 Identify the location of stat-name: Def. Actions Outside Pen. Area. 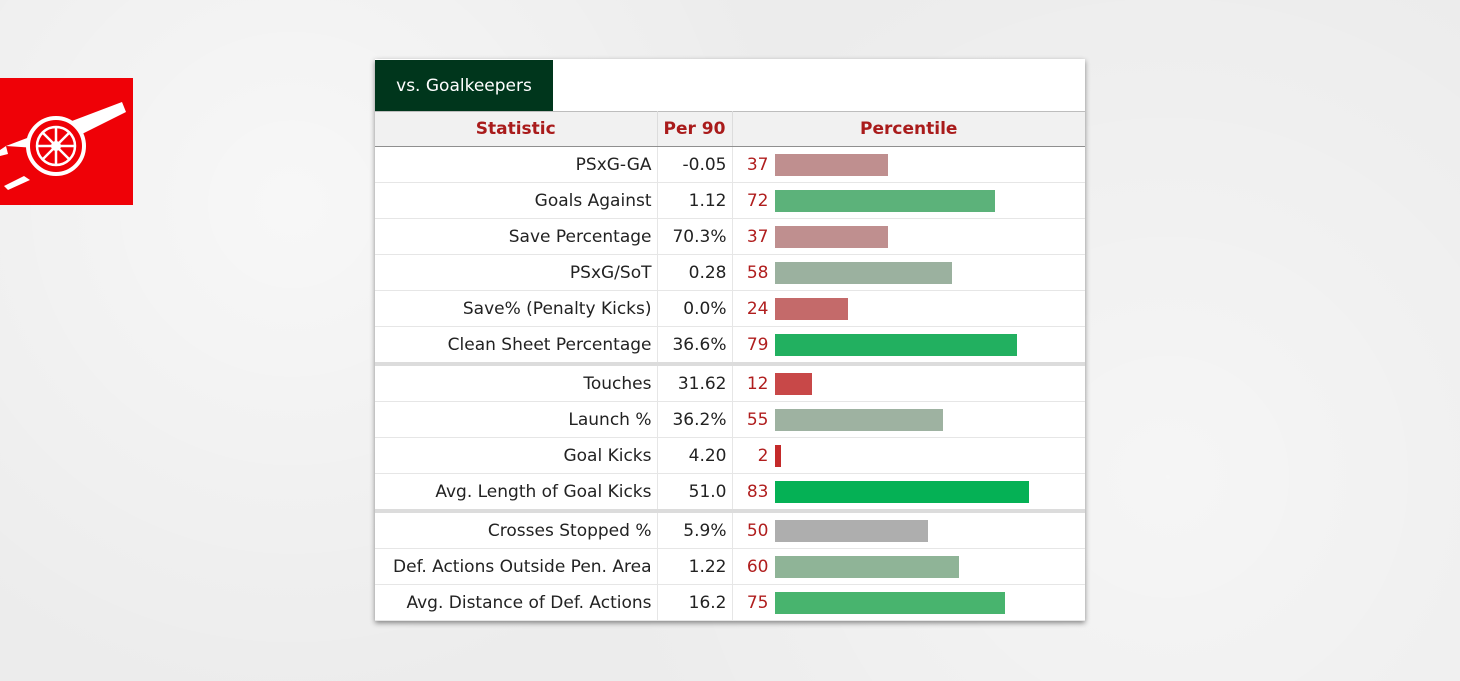
(516, 566).